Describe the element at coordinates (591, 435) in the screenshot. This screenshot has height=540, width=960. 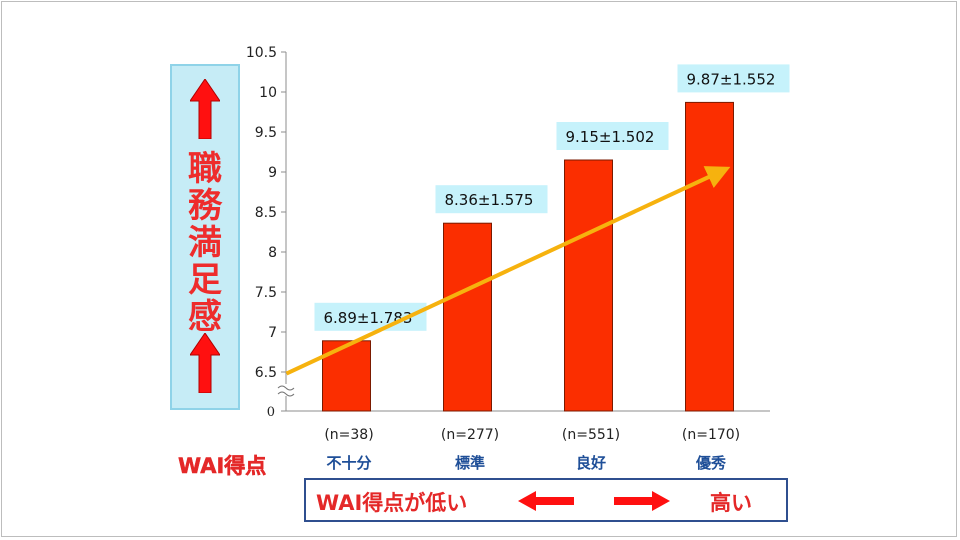
I see `category-n-label: (n=551)` at that location.